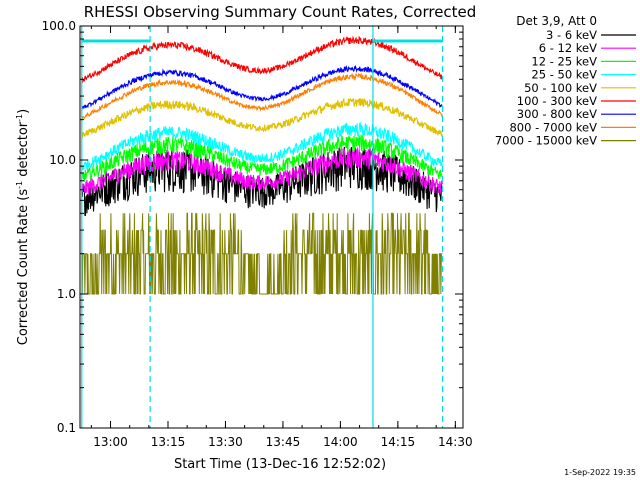  I want to click on y-tick-label: 0.1, so click(66, 428).